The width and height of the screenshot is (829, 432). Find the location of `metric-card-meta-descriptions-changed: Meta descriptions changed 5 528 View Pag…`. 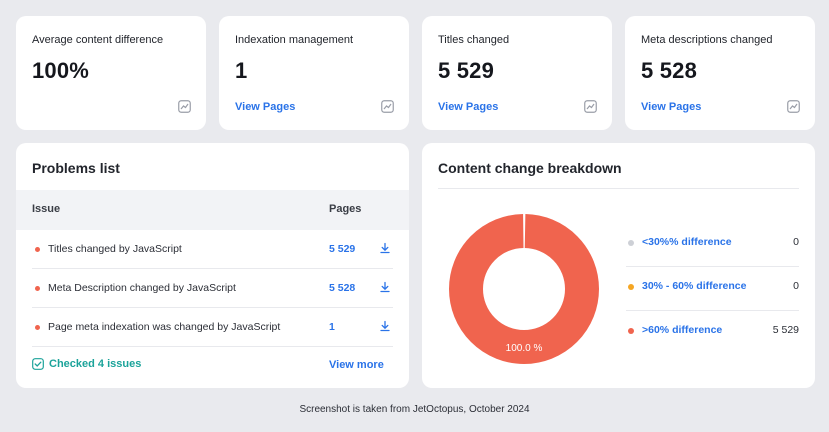

metric-card-meta-descriptions-changed: Meta descriptions changed 5 528 View Pag… is located at coordinates (720, 73).